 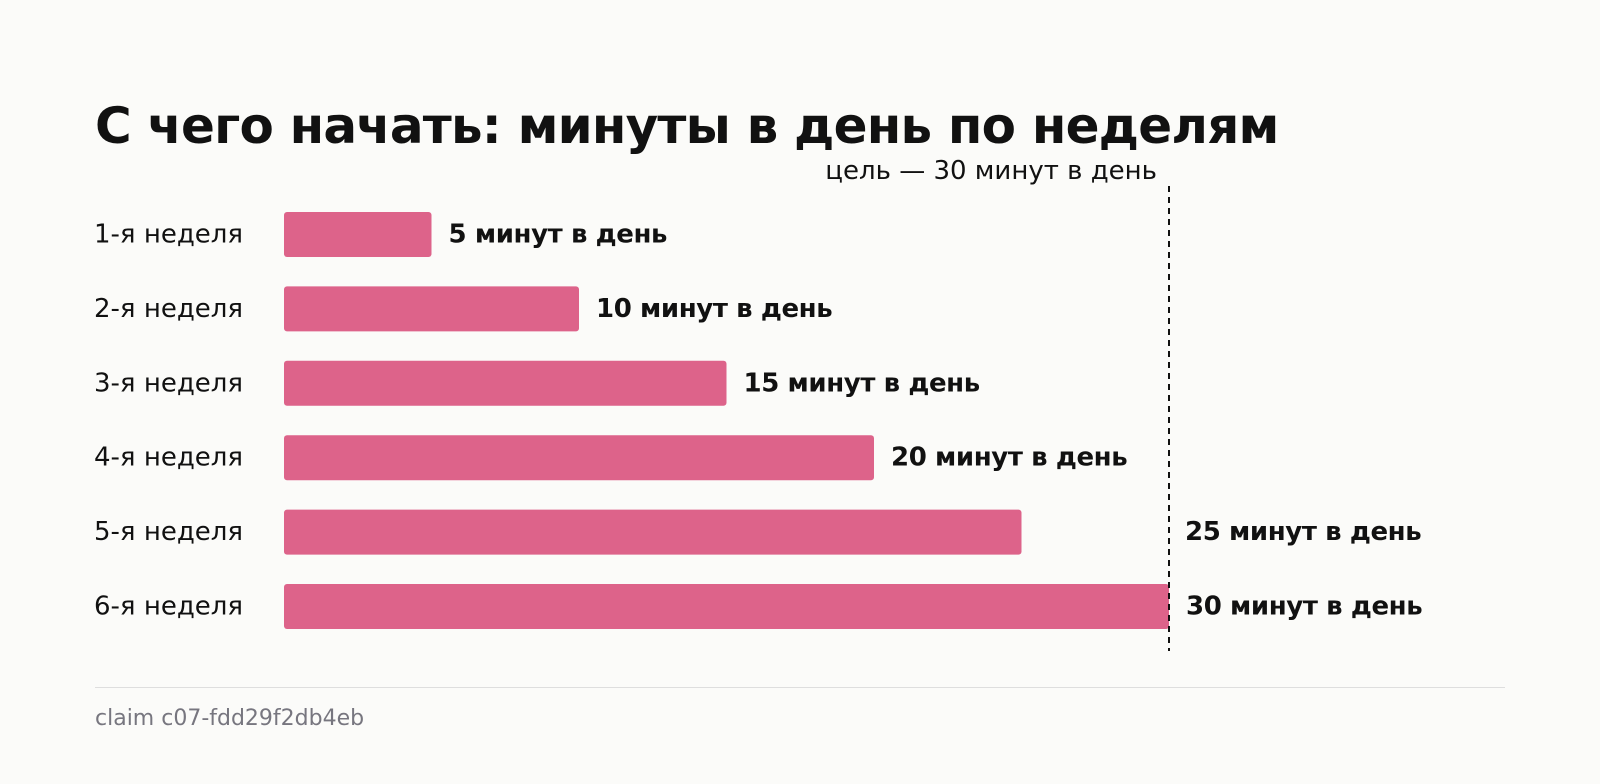 I want to click on data-label: 15 минут в день, so click(x=862, y=383).